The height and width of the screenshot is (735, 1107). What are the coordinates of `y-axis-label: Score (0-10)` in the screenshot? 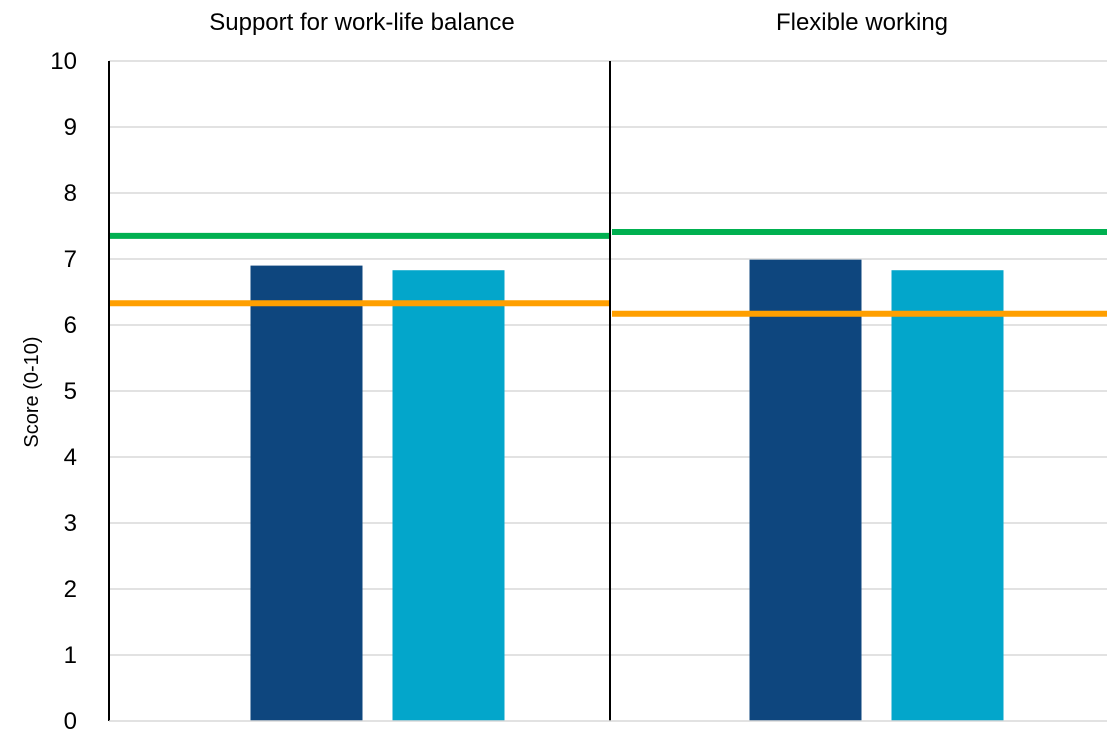 It's located at (32, 391).